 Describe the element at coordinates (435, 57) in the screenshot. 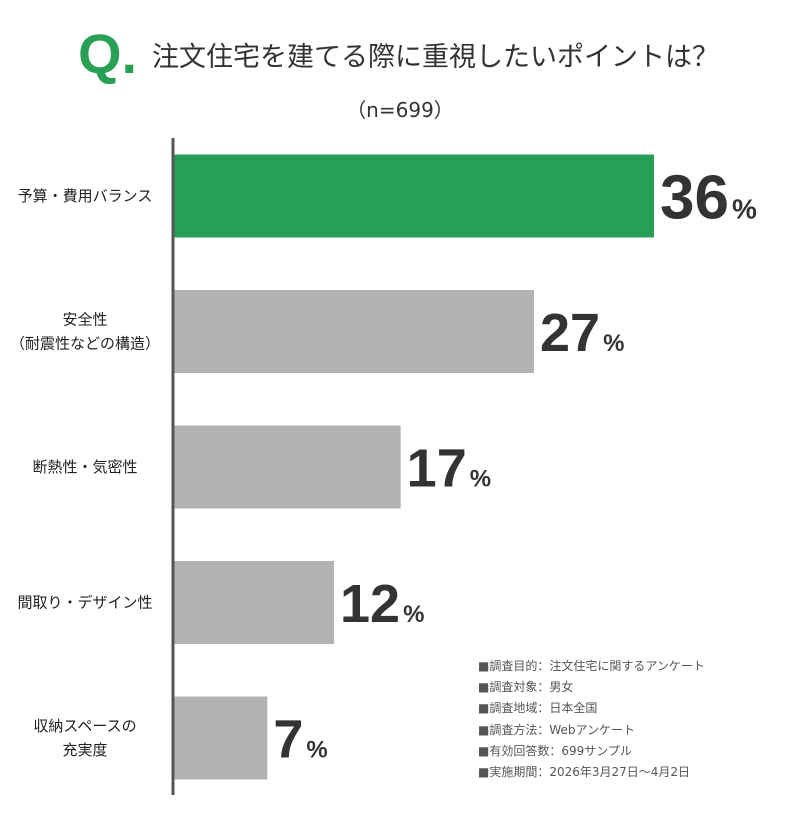

I see `chart-title: 注文住宅を建てる際に重視したいポイントは？` at that location.